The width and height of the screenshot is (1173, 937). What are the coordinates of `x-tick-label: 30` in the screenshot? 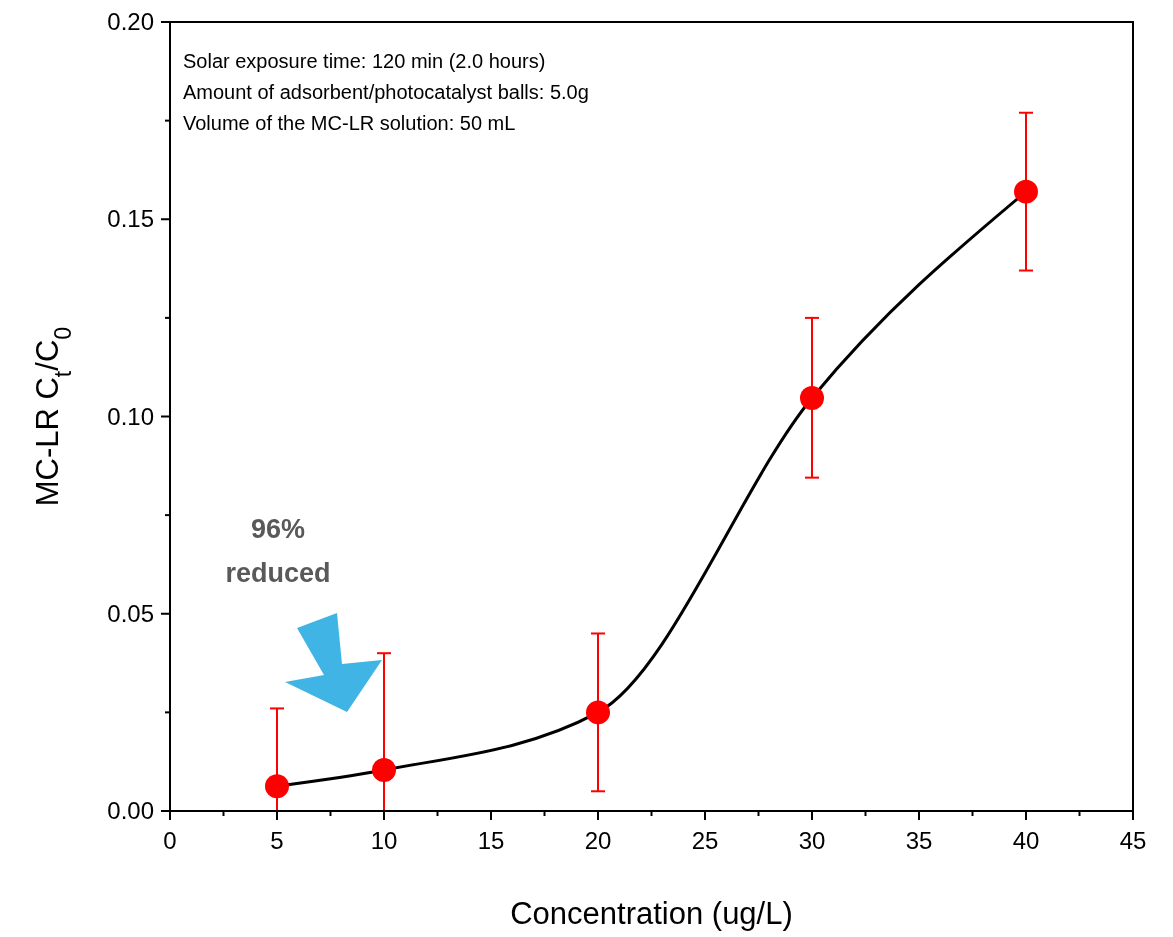 It's located at (812, 840).